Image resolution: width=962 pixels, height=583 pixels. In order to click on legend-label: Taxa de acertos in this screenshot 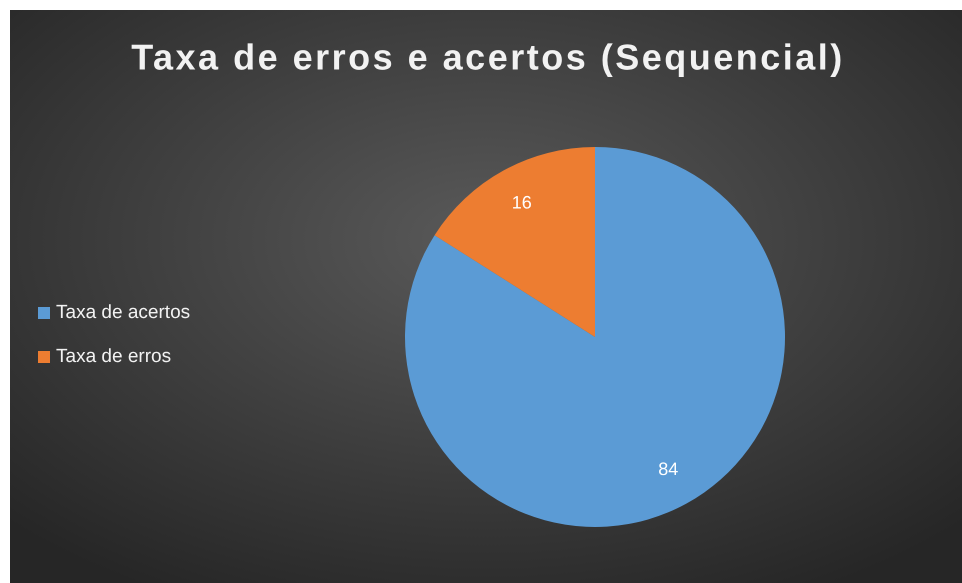, I will do `click(123, 313)`.